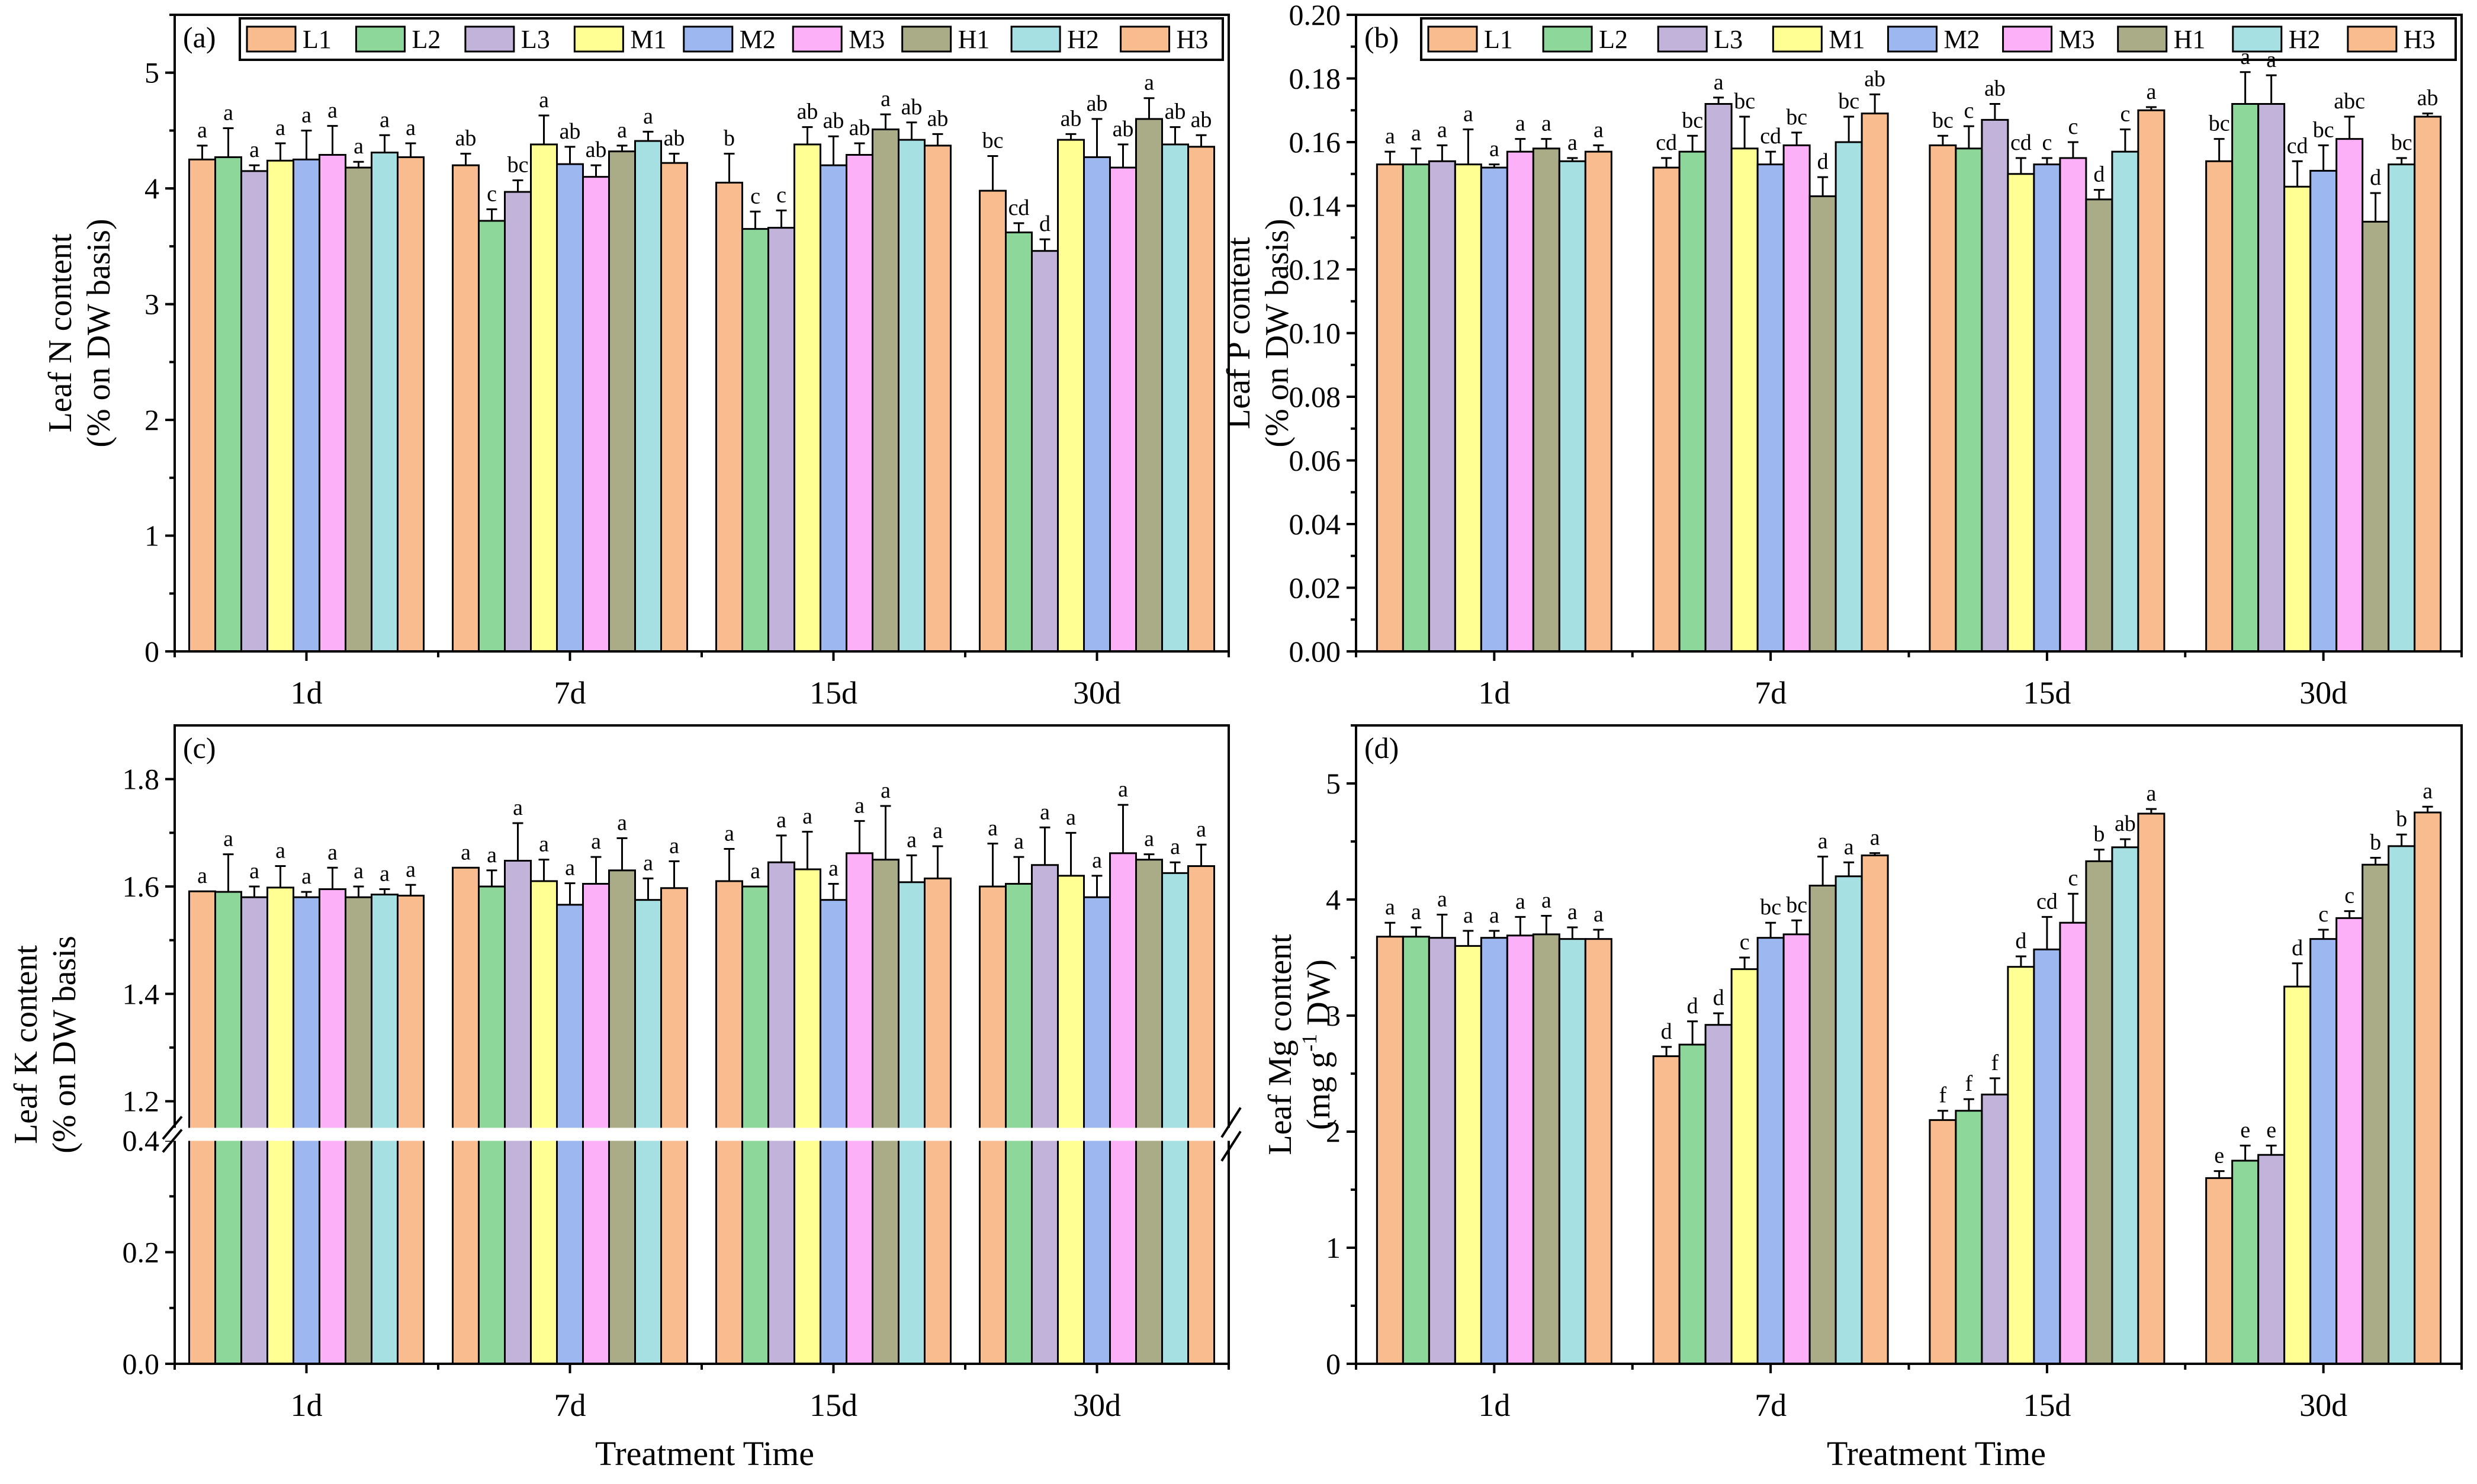 The height and width of the screenshot is (1484, 2477). Describe the element at coordinates (1390, 1150) in the screenshot. I see `bar-L1-1d` at that location.